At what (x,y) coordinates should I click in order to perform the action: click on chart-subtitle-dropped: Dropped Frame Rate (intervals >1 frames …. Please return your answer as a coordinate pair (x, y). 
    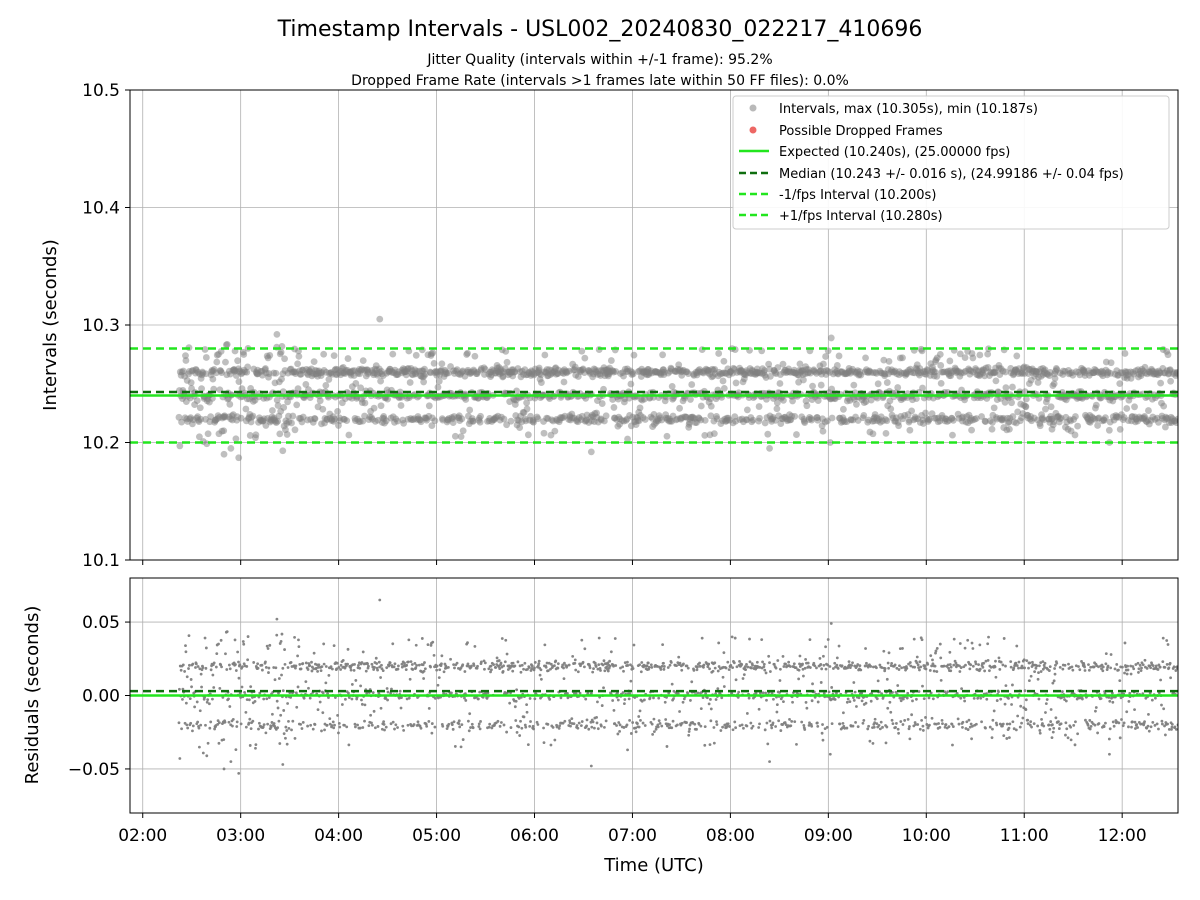
    Looking at the image, I should click on (600, 81).